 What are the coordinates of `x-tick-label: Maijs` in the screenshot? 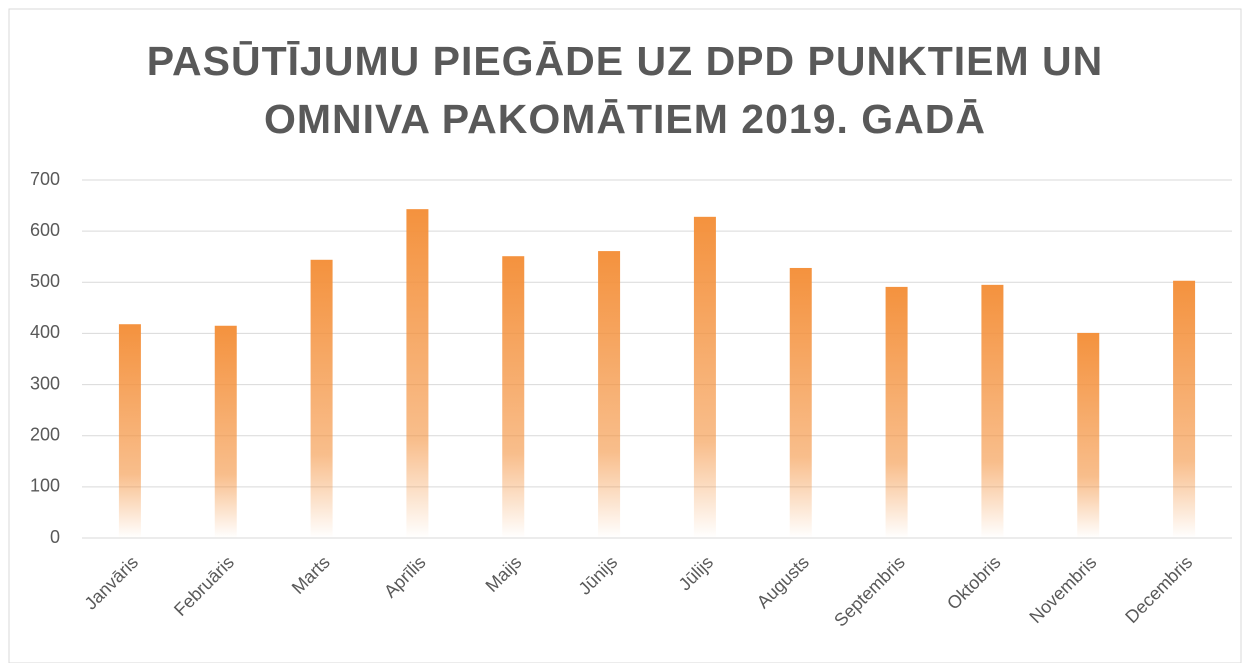 It's located at (504, 574).